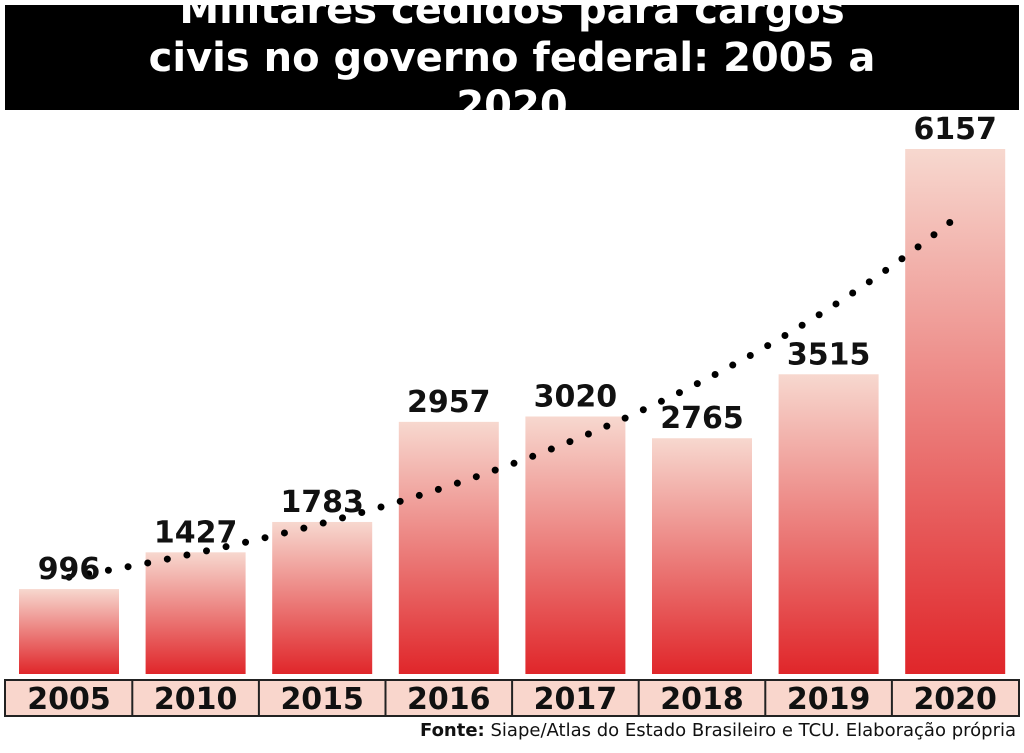  What do you see at coordinates (702, 699) in the screenshot?
I see `year-label-2018: 2018` at bounding box center [702, 699].